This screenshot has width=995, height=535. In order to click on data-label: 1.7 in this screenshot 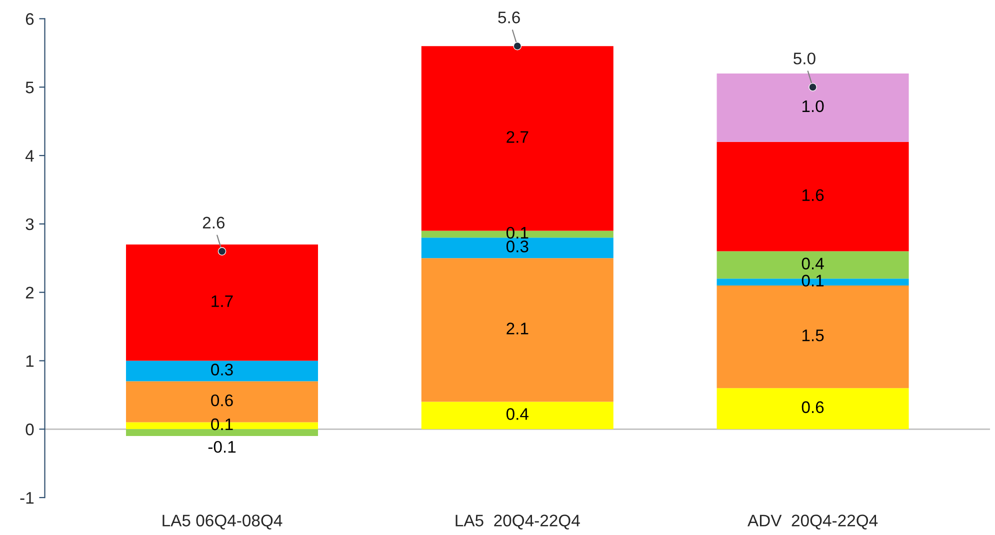, I will do `click(222, 301)`.